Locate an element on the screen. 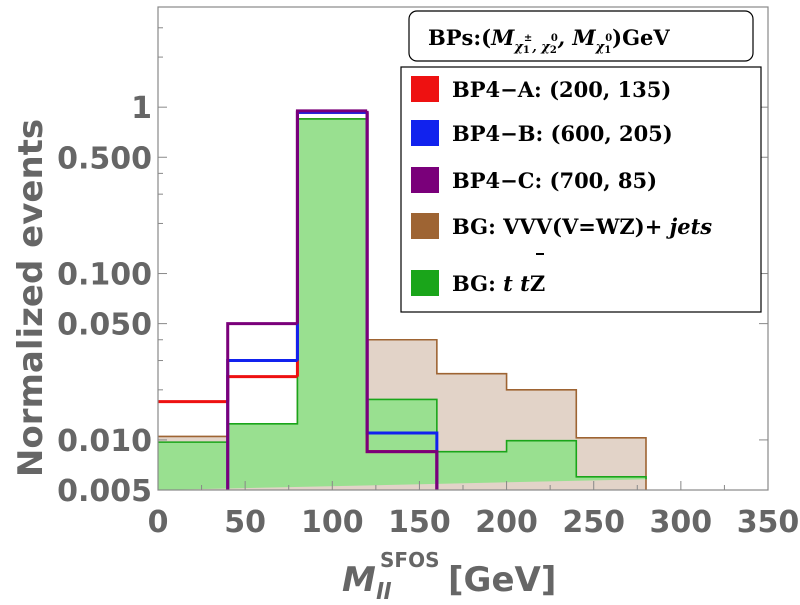  x-axis-title-main: Mll is located at coordinates (366, 580).